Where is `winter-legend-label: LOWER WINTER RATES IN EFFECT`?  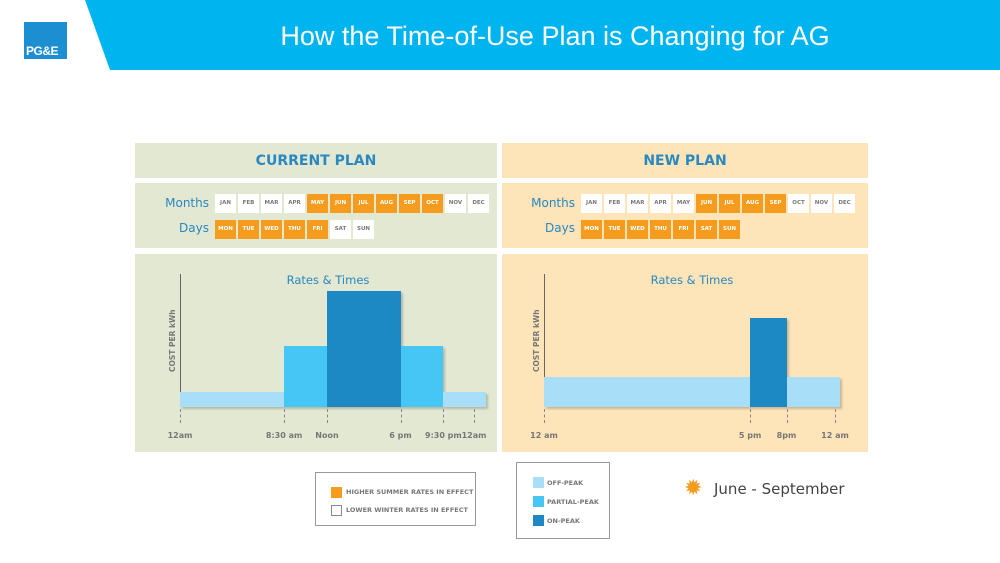 winter-legend-label: LOWER WINTER RATES IN EFFECT is located at coordinates (407, 510).